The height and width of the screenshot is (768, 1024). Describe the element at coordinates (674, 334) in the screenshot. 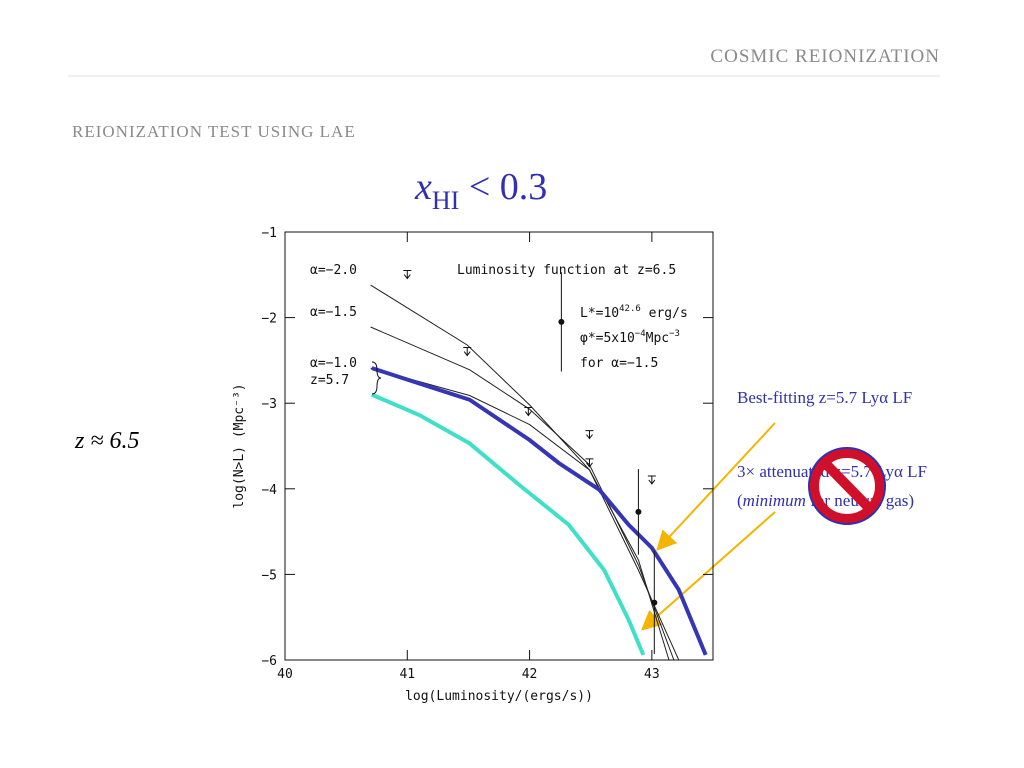

I see `annotation-part: −3` at that location.